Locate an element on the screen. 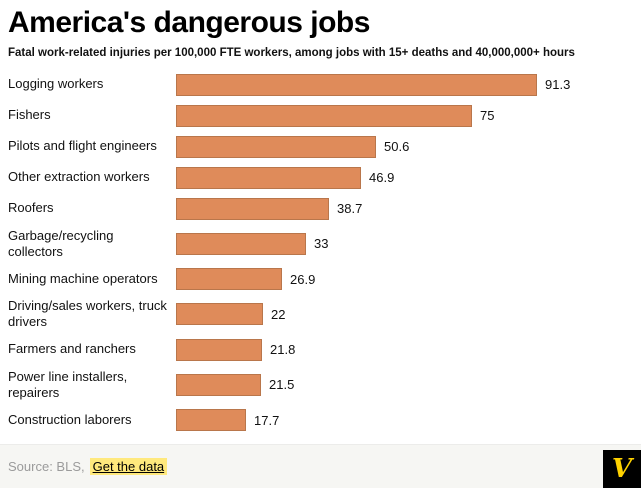  vox-logo: V is located at coordinates (622, 469).